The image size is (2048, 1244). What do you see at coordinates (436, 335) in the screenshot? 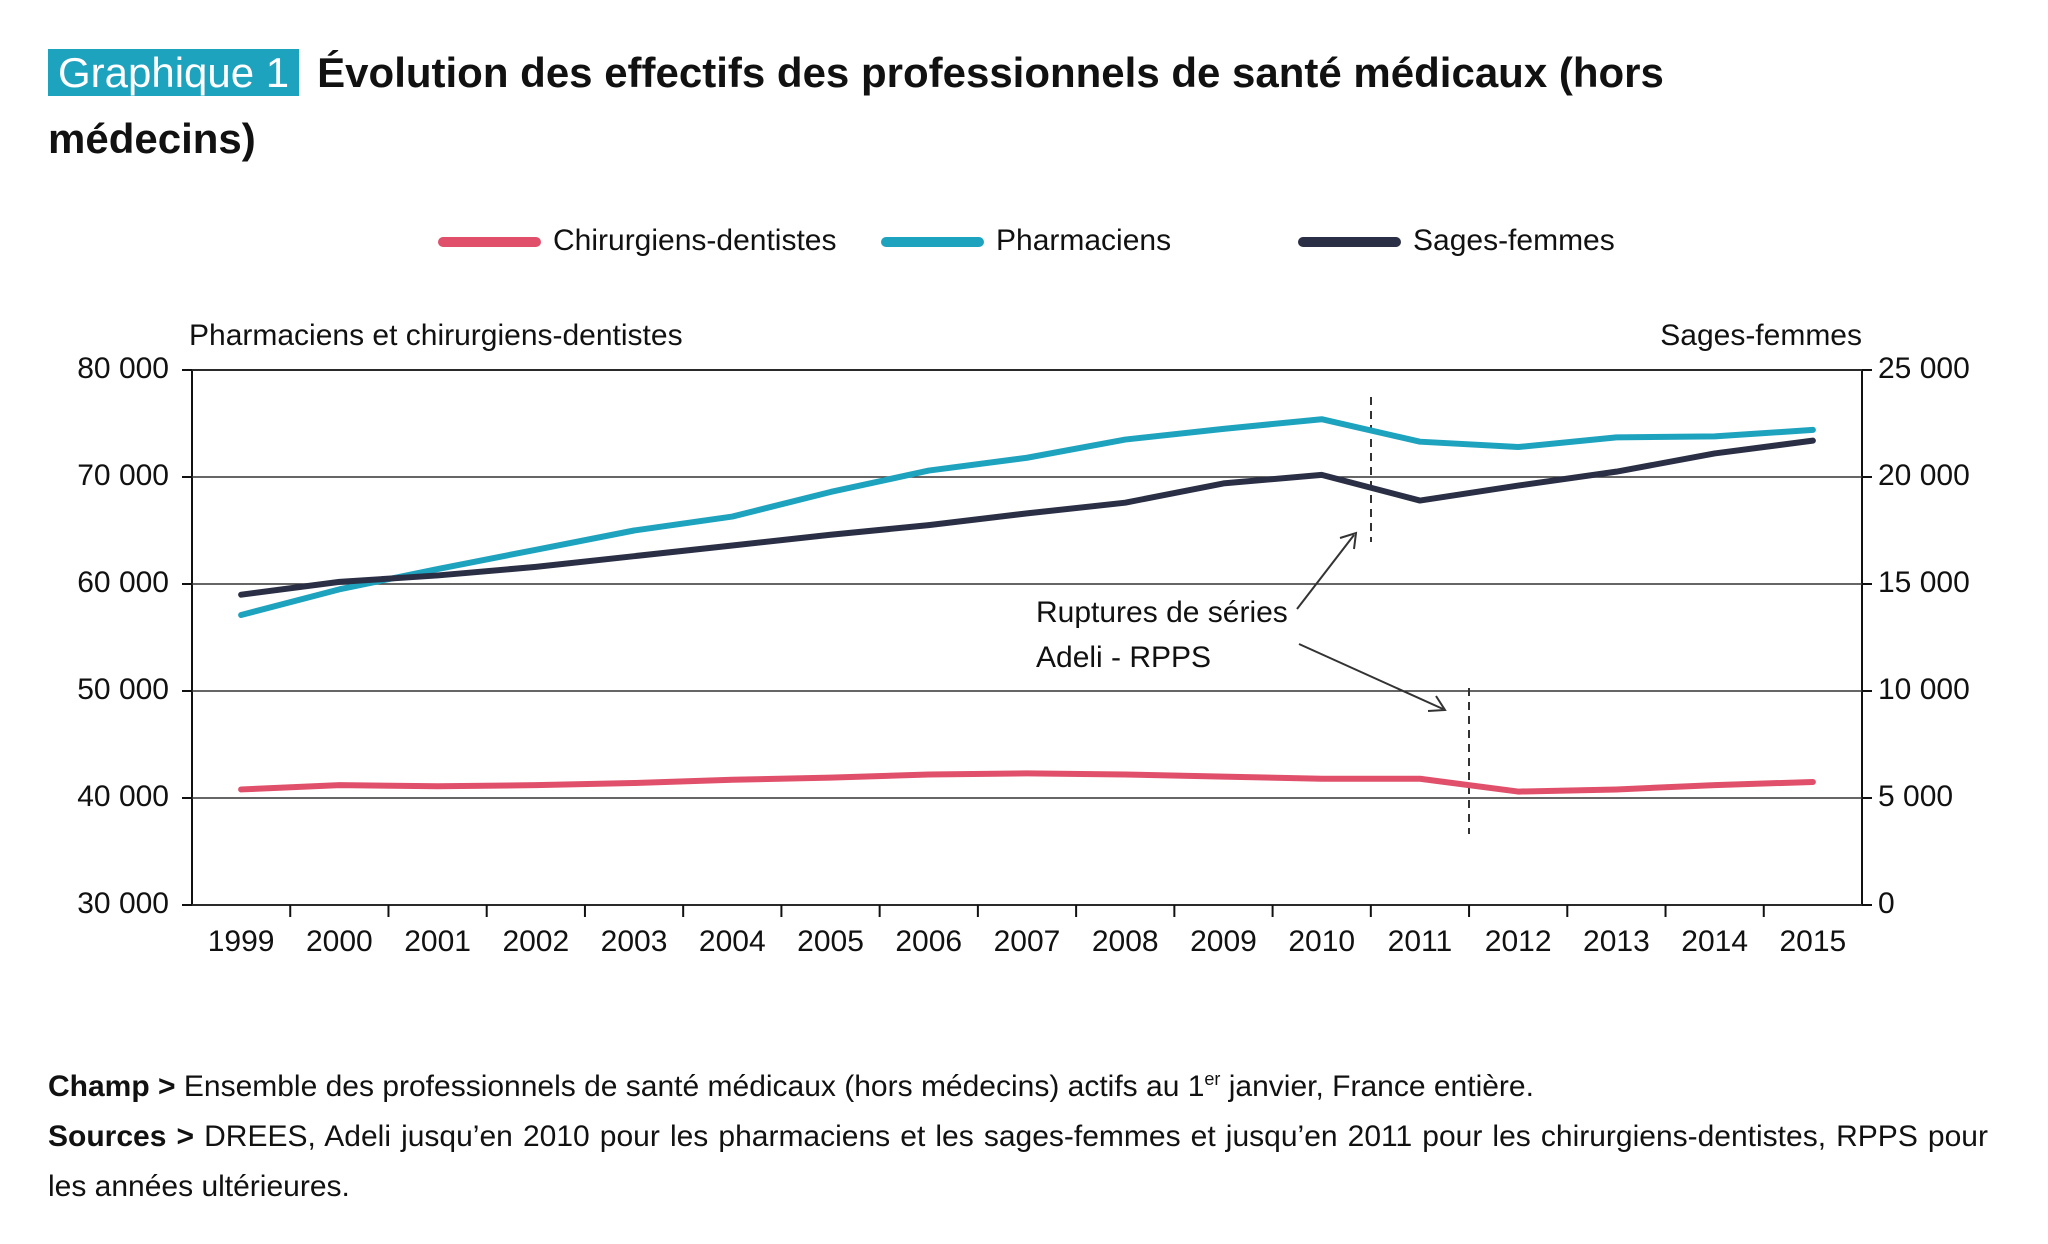
I see `y-axis-title: Pharmaciens et chirurgiens-dentistes` at bounding box center [436, 335].